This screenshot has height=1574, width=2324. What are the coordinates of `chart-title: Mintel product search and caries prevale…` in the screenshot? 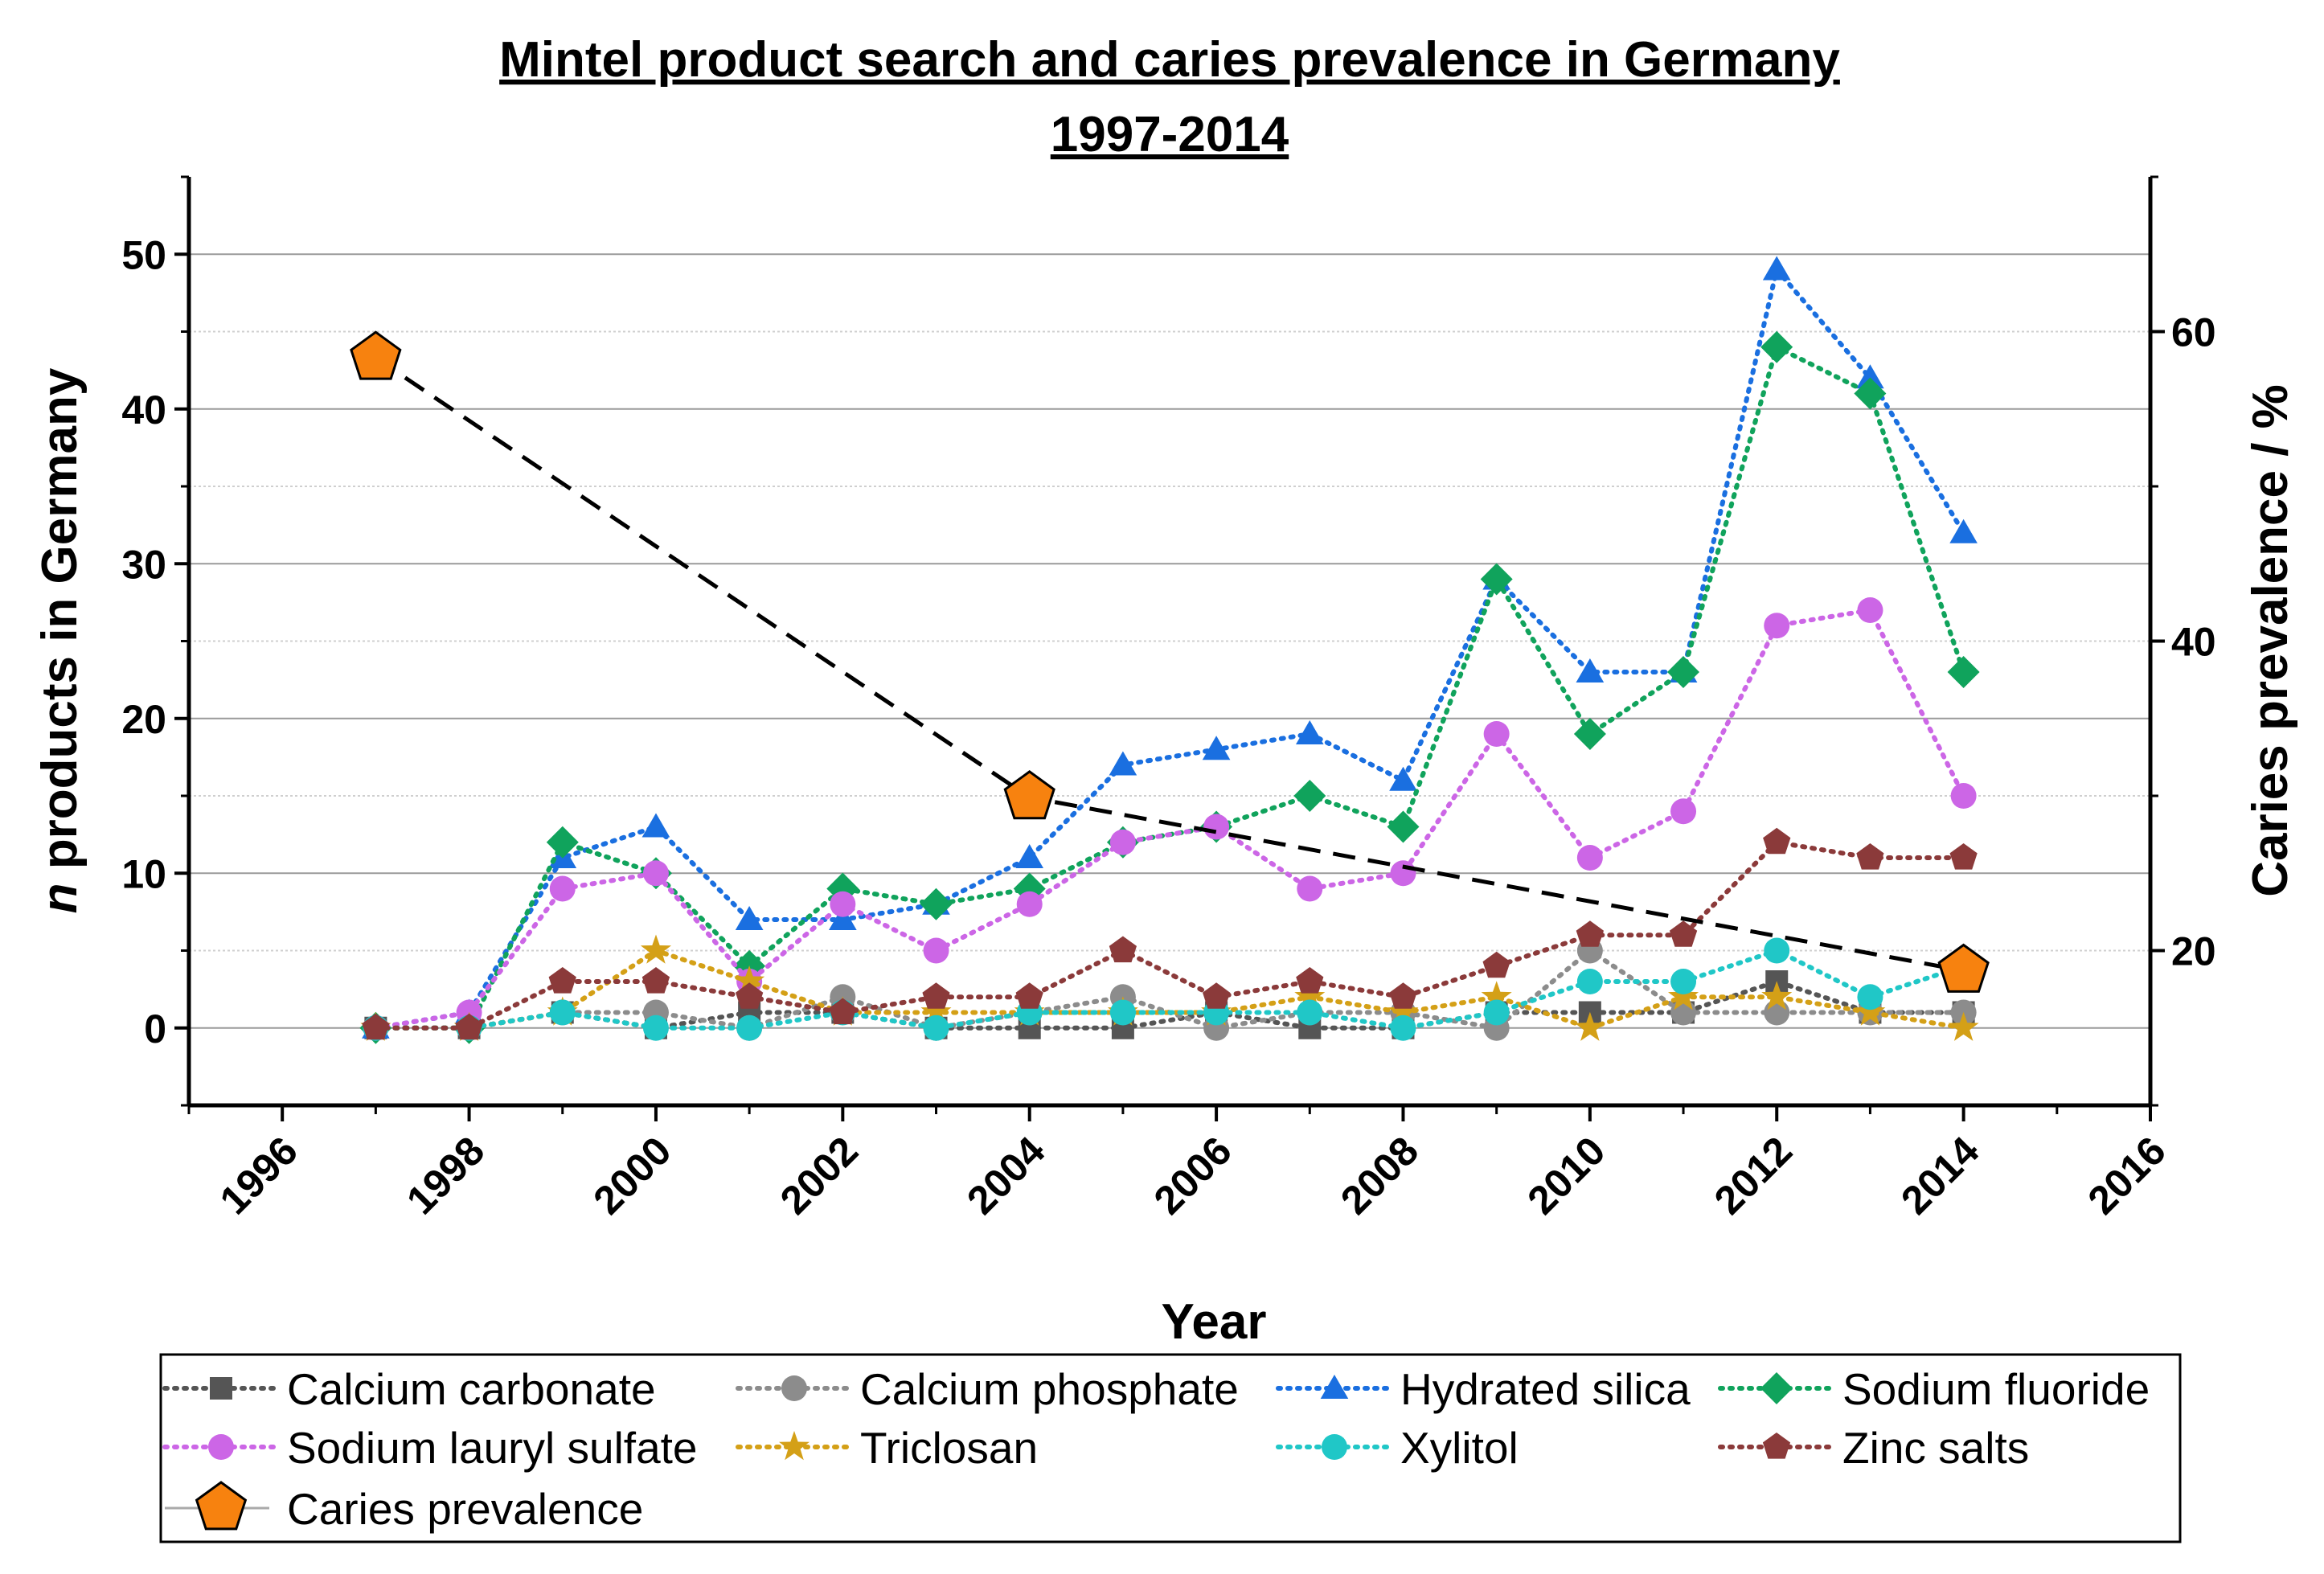 It's located at (1169, 60).